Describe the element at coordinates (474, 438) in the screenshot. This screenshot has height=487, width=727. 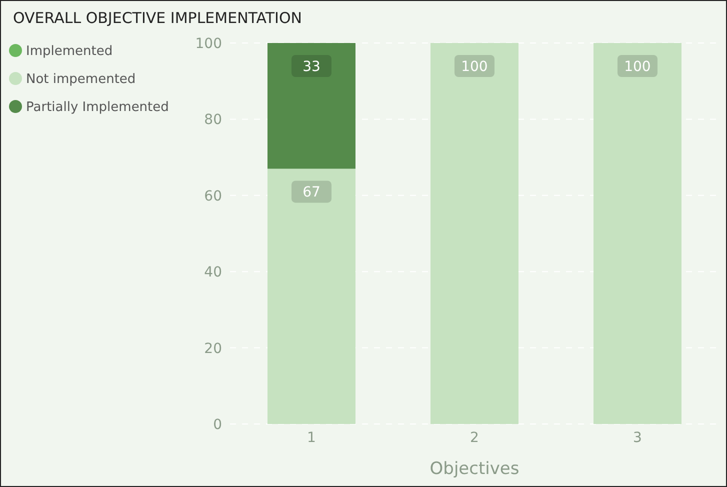
I see `x-tick-label: 2` at that location.